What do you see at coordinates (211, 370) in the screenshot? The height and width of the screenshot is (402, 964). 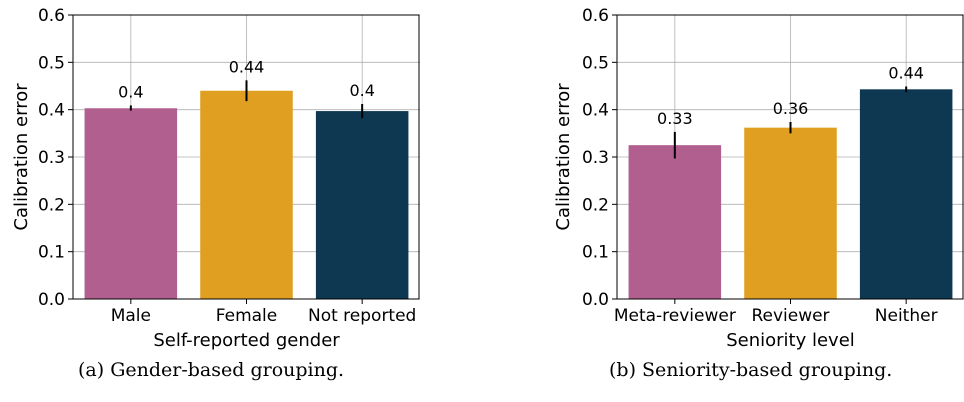 I see `caption-a: (a) Gender-based grouping.` at bounding box center [211, 370].